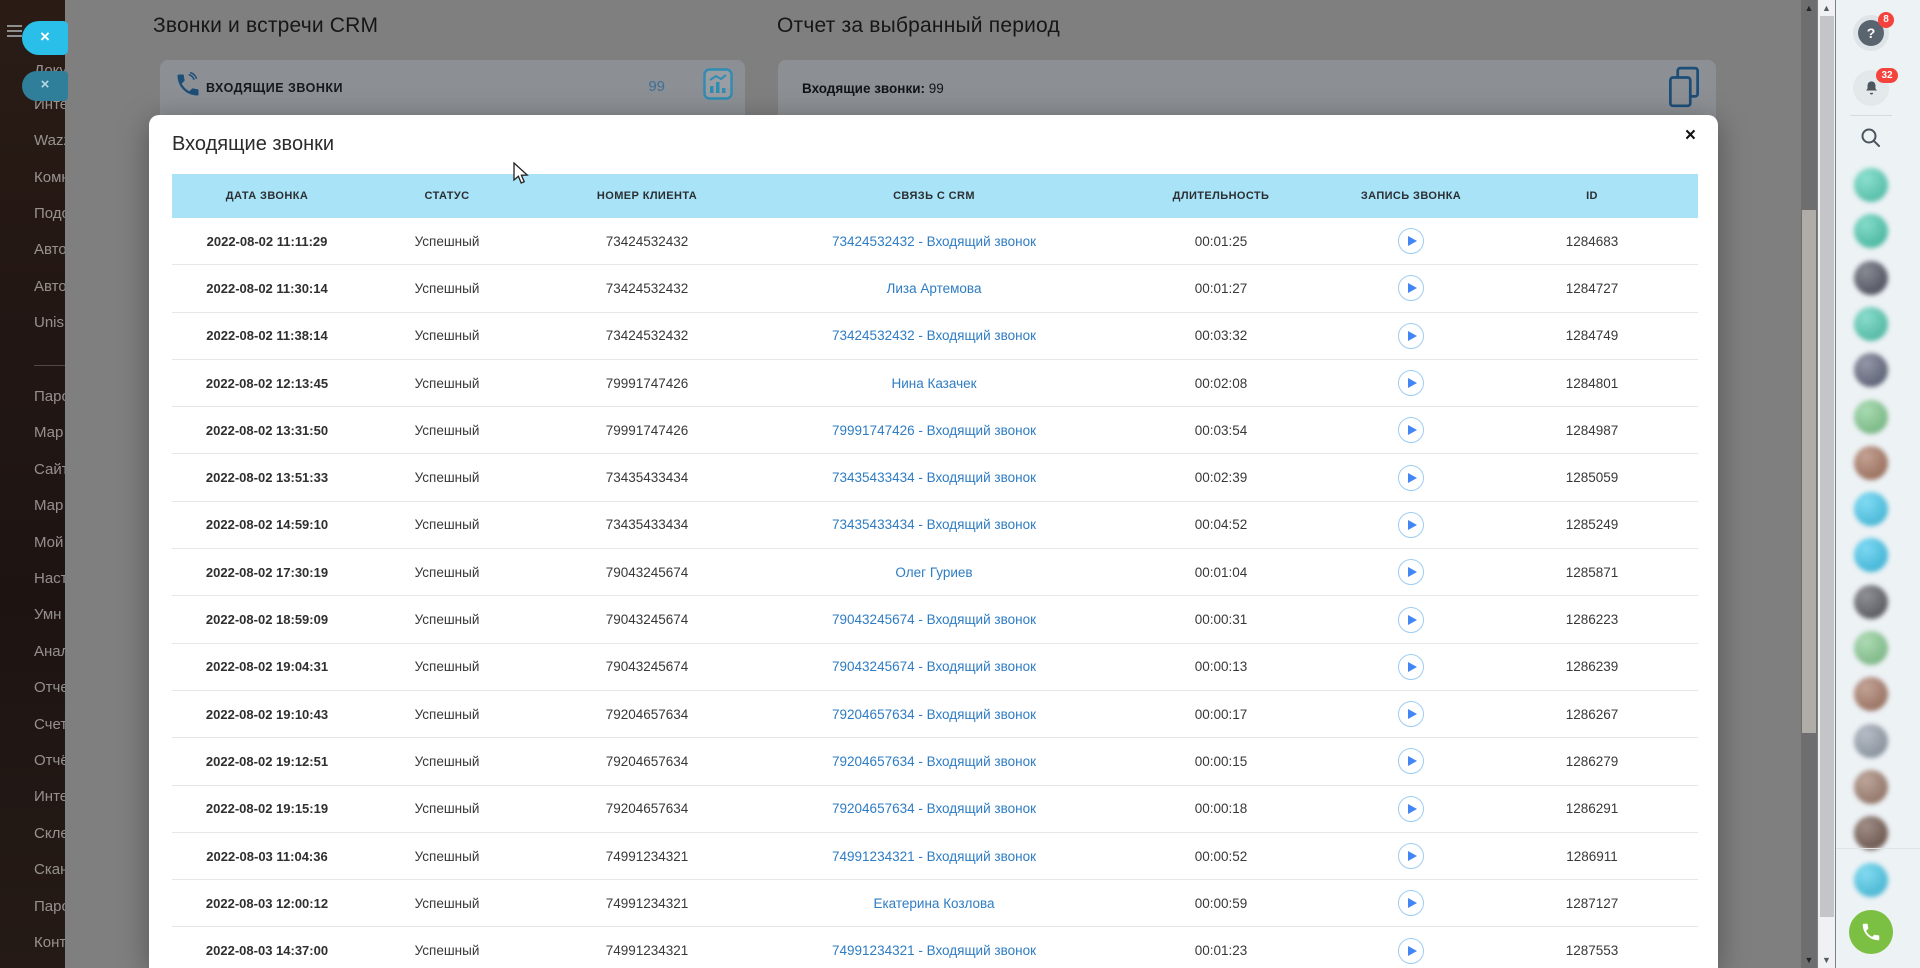 This screenshot has width=1920, height=968. Describe the element at coordinates (45, 86) in the screenshot. I see `sidebar-close-button-secondary: ×` at that location.